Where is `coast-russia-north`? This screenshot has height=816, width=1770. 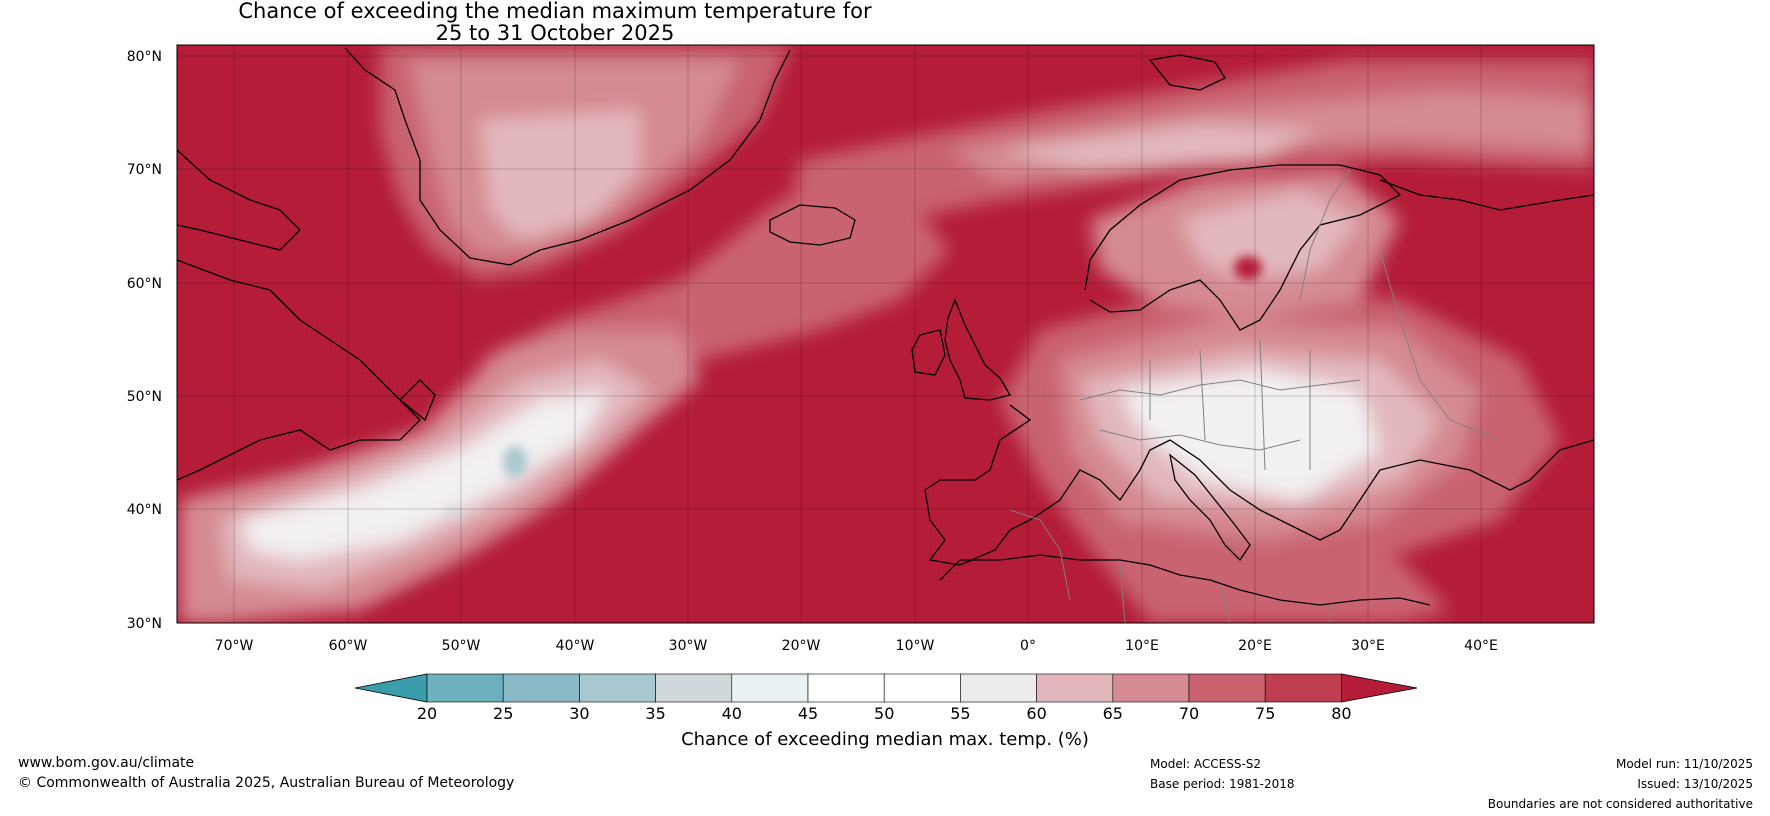
coast-russia-north is located at coordinates (1486, 195).